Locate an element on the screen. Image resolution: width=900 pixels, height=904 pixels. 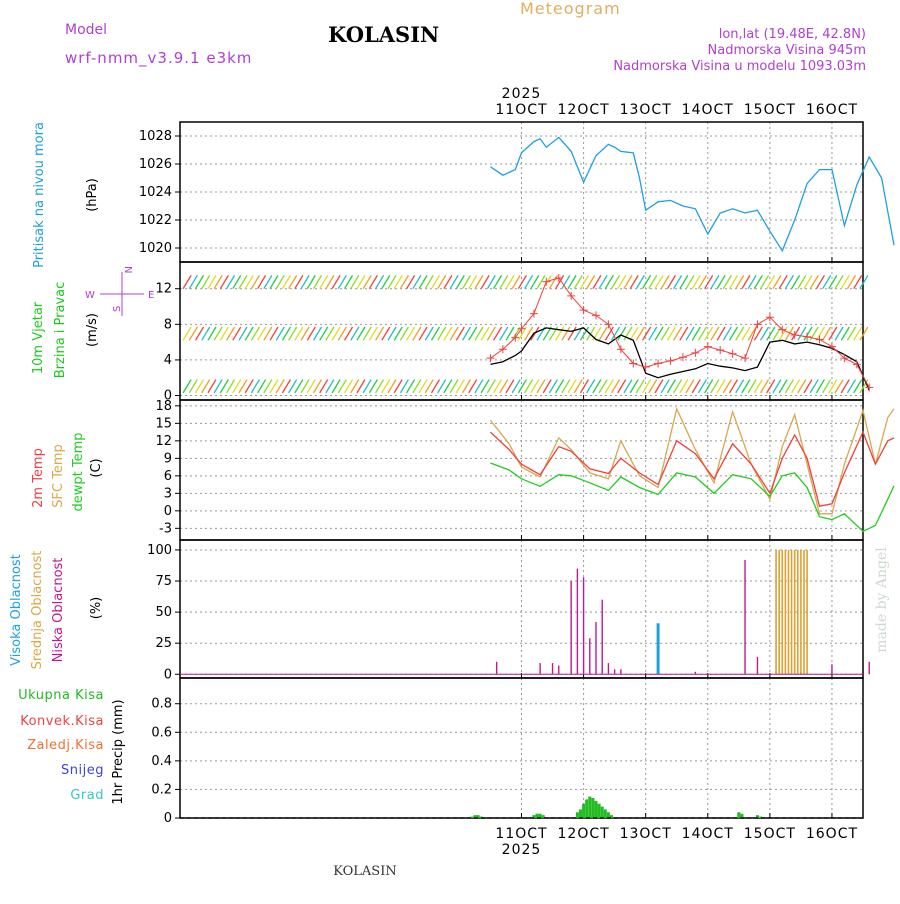
model-label: Model is located at coordinates (86, 30).